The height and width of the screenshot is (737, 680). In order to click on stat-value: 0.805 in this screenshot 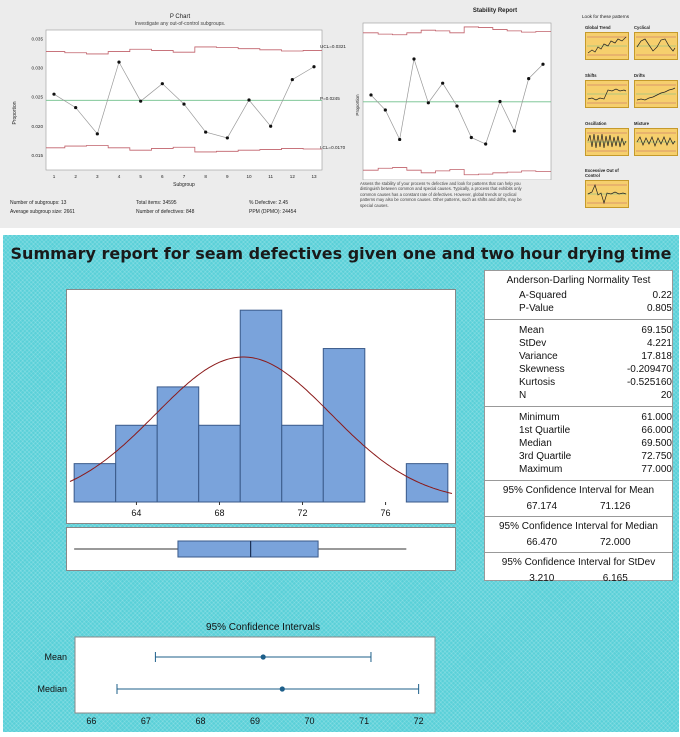, I will do `click(659, 308)`.